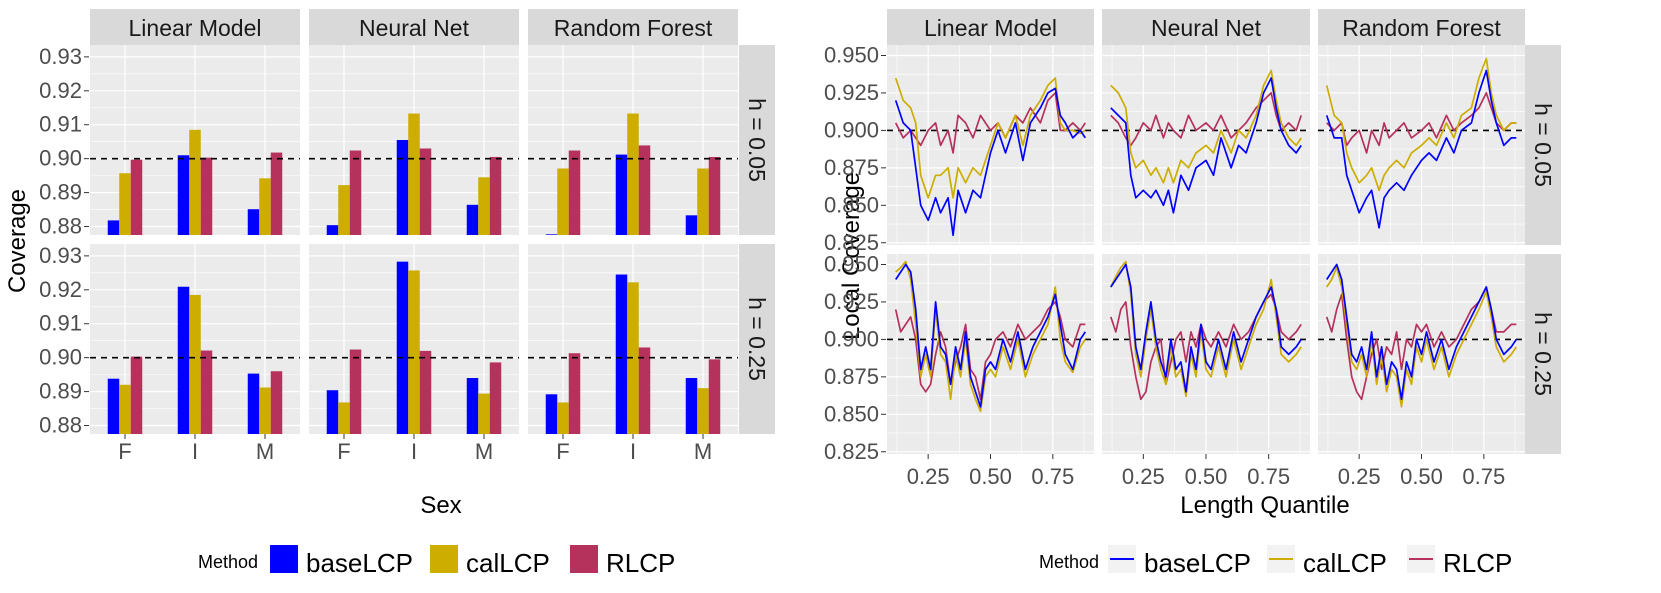 The height and width of the screenshot is (593, 1661). I want to click on bar-x-tick-label-f: F, so click(124, 451).